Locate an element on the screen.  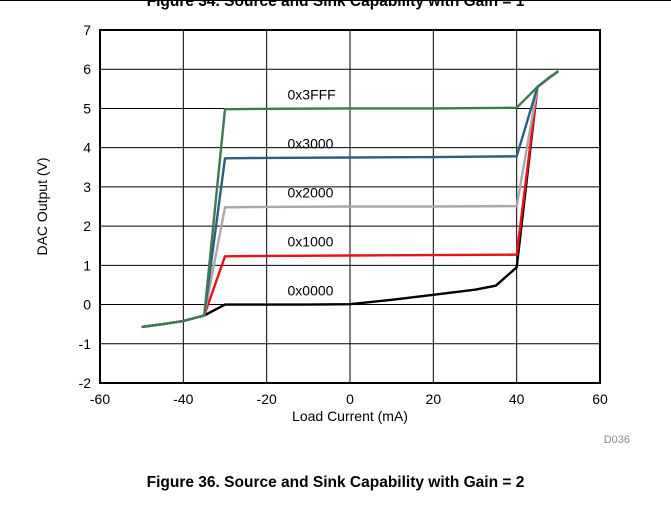
y-tick-label: -2 is located at coordinates (85, 383).